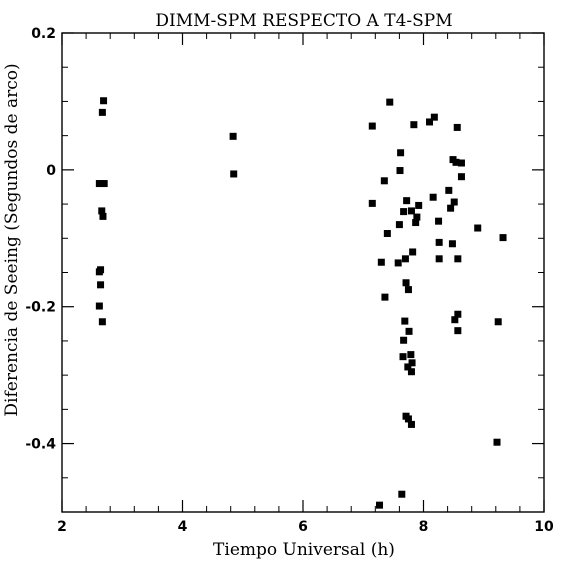  I want to click on y-tick-label: -0.2, so click(40, 308).